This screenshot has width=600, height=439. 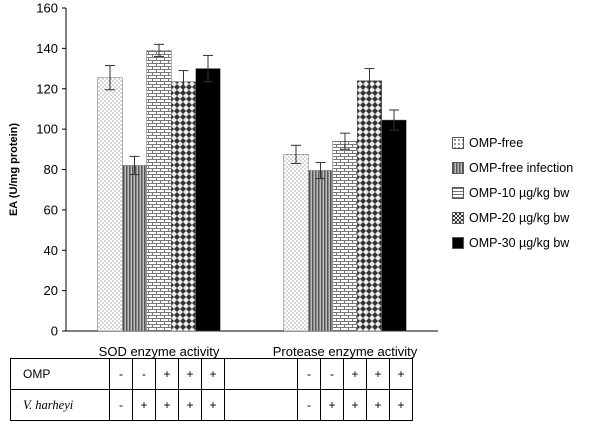 What do you see at coordinates (190, 405) in the screenshot?
I see `cell-vibrio-sod-4: +` at bounding box center [190, 405].